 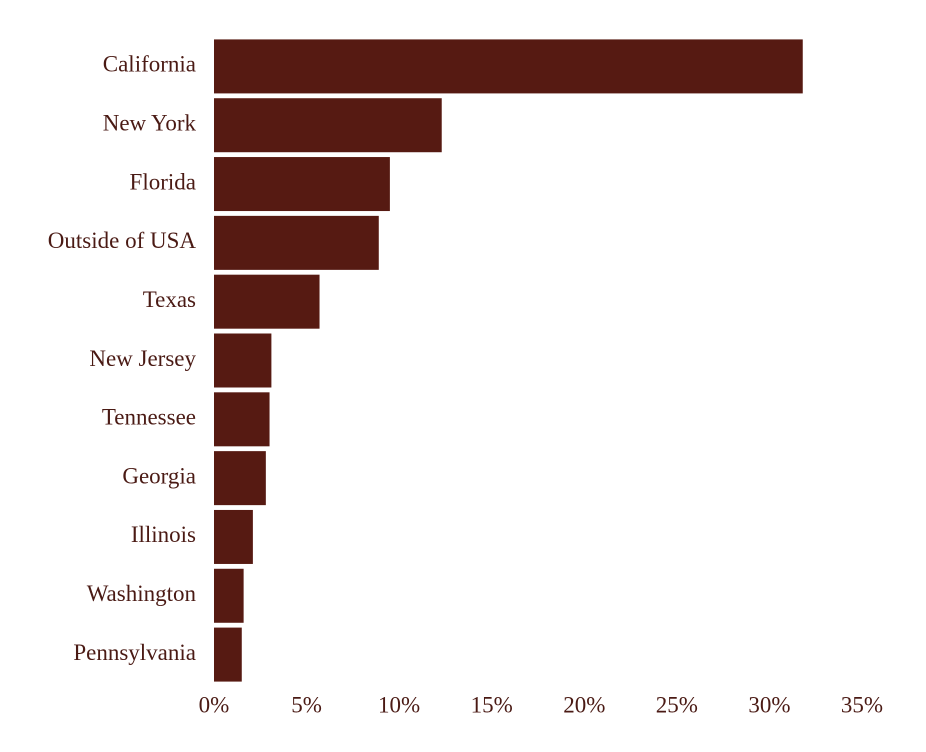 I want to click on x-tick-label: 0%, so click(x=214, y=704).